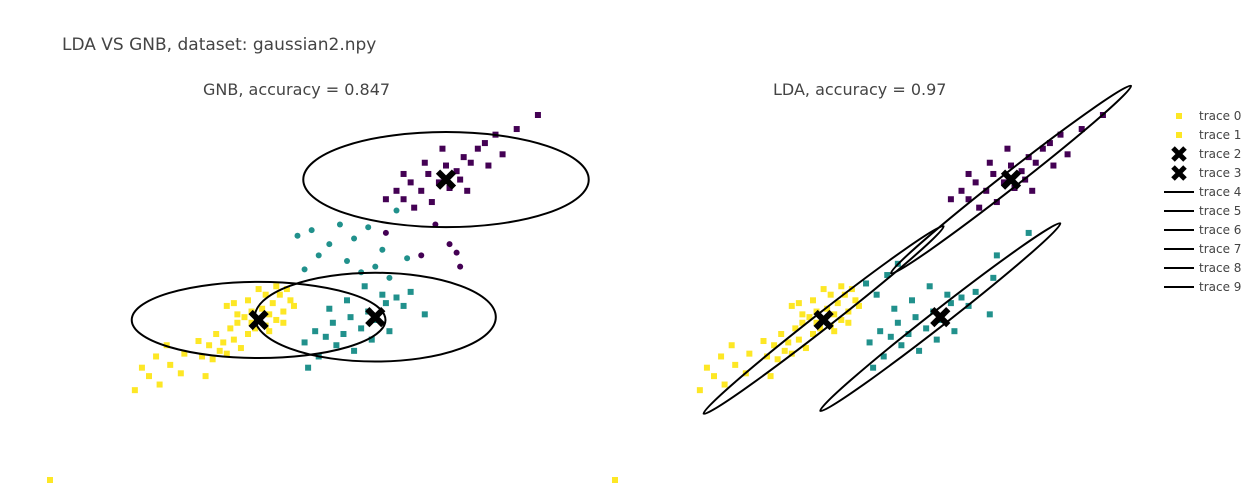  What do you see at coordinates (1220, 210) in the screenshot?
I see `legend-label: trace 5` at bounding box center [1220, 210].